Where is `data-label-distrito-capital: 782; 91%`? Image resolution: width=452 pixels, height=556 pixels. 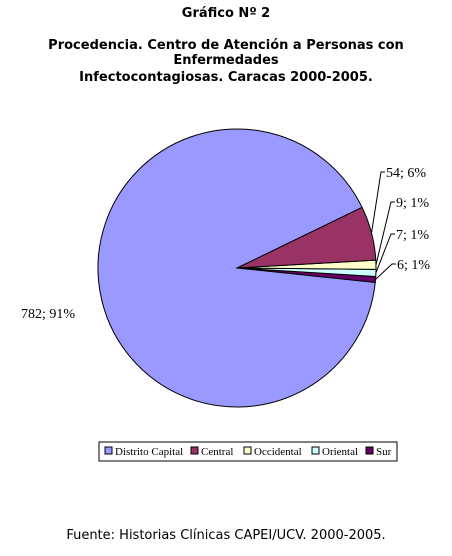
data-label-distrito-capital: 782; 91% is located at coordinates (48, 314).